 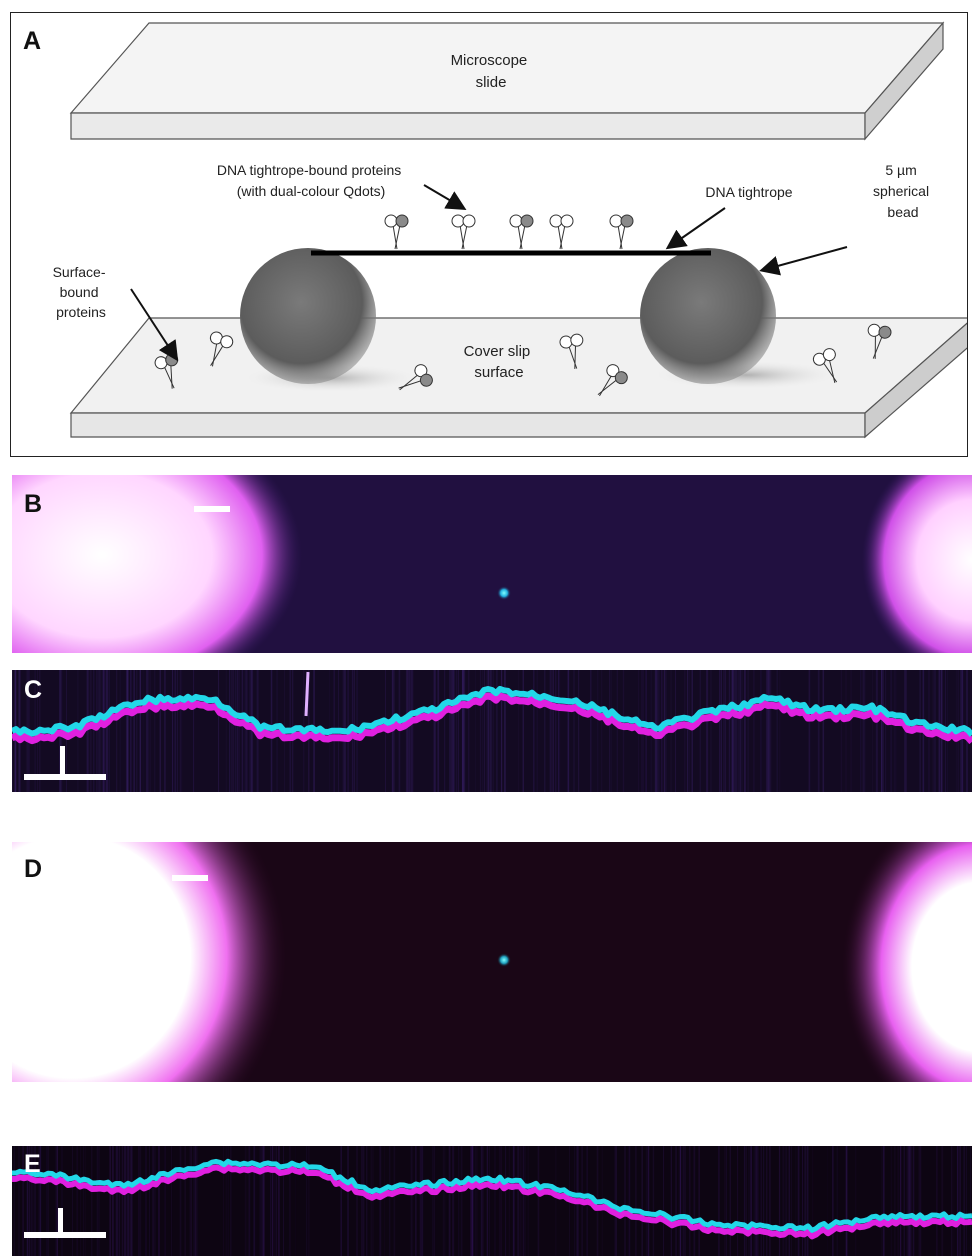 I want to click on cover-slip-label: Cover slip surface, so click(x=499, y=362).